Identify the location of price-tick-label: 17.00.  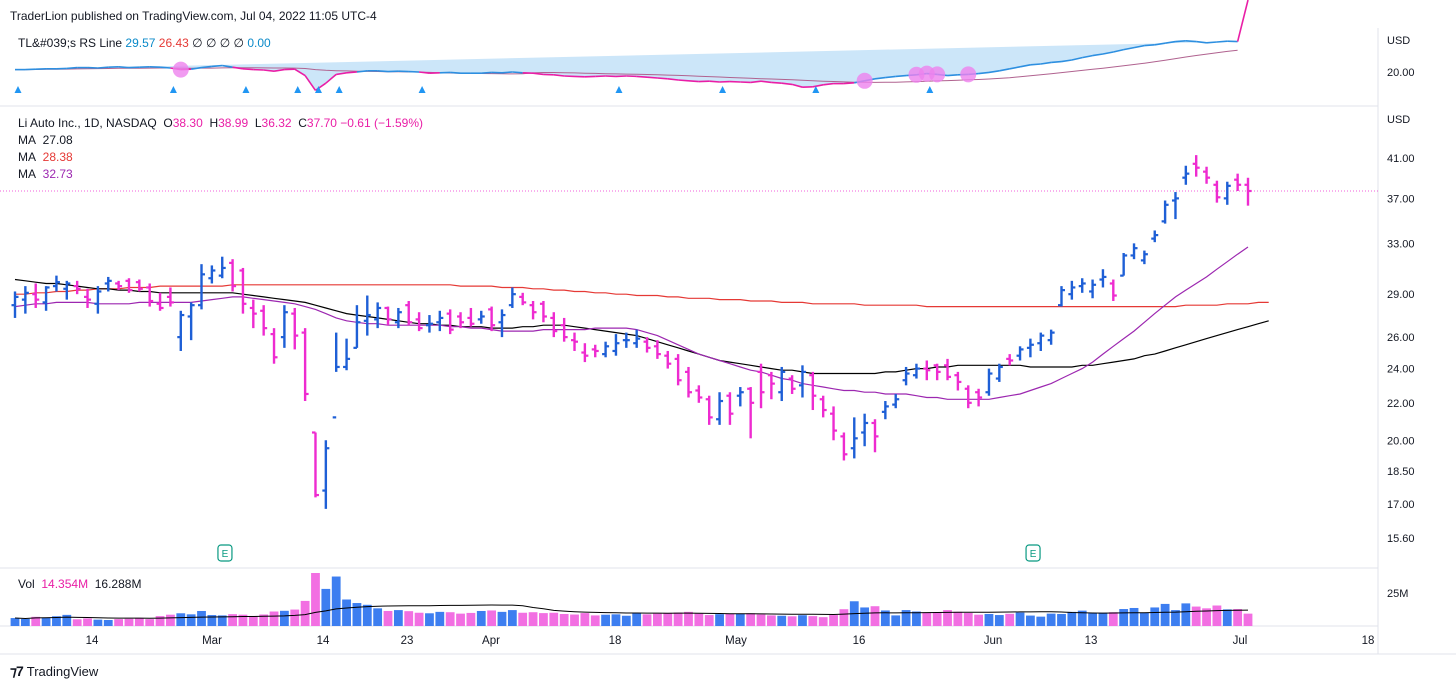
(1401, 505).